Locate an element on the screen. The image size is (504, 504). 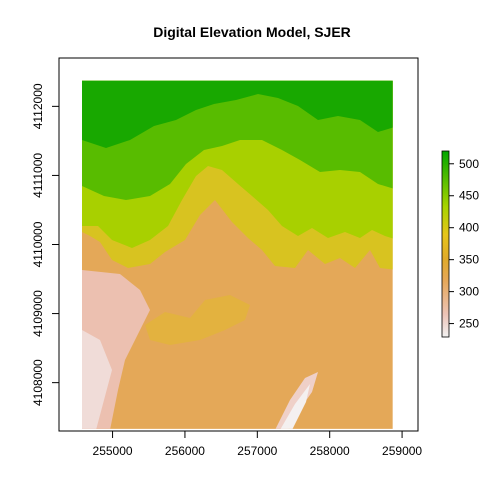
color-legend: 250 300 350 400 450 500 is located at coordinates (460, 244).